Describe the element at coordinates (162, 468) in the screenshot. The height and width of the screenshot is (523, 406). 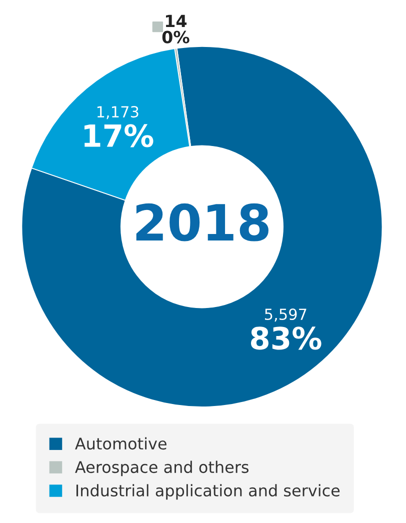
I see `legend-label: Aerospace and others` at that location.